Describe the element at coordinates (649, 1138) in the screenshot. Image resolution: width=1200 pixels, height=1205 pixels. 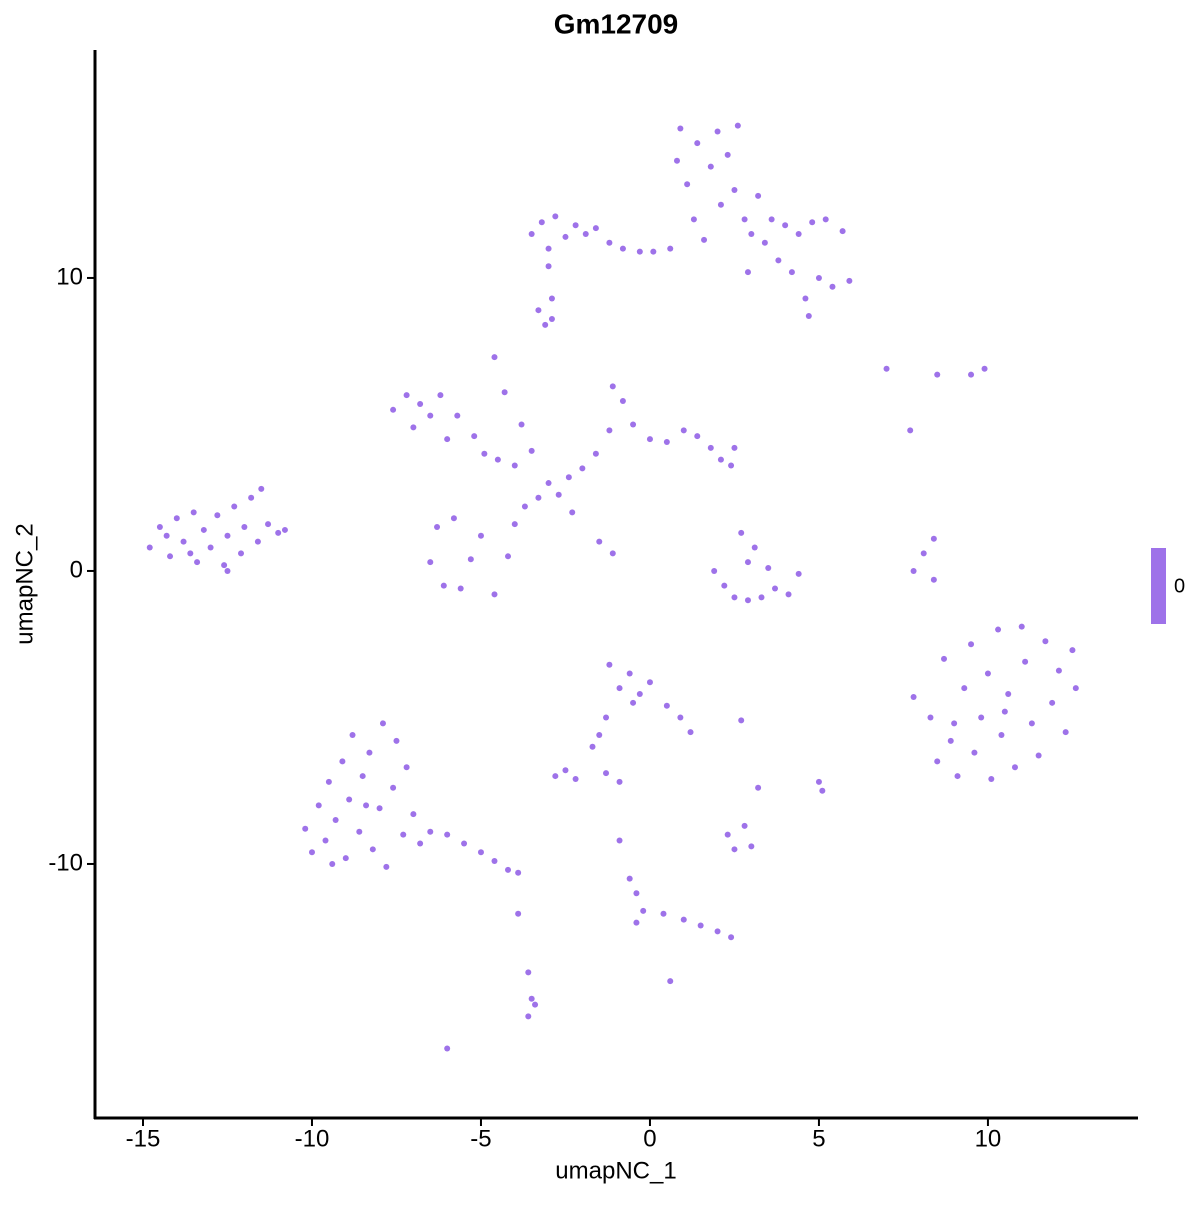
I see `x-tick-label: 0` at that location.